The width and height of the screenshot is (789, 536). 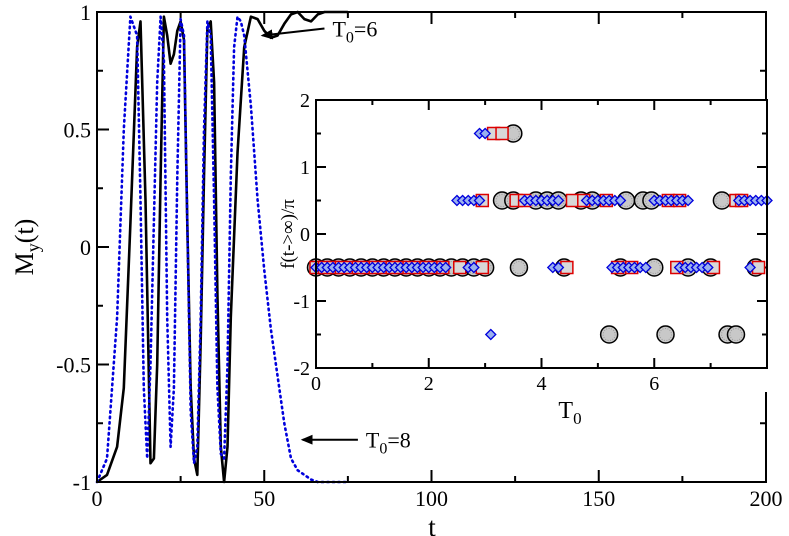 What do you see at coordinates (305, 101) in the screenshot?
I see `inset-y-tick-label: 2` at bounding box center [305, 101].